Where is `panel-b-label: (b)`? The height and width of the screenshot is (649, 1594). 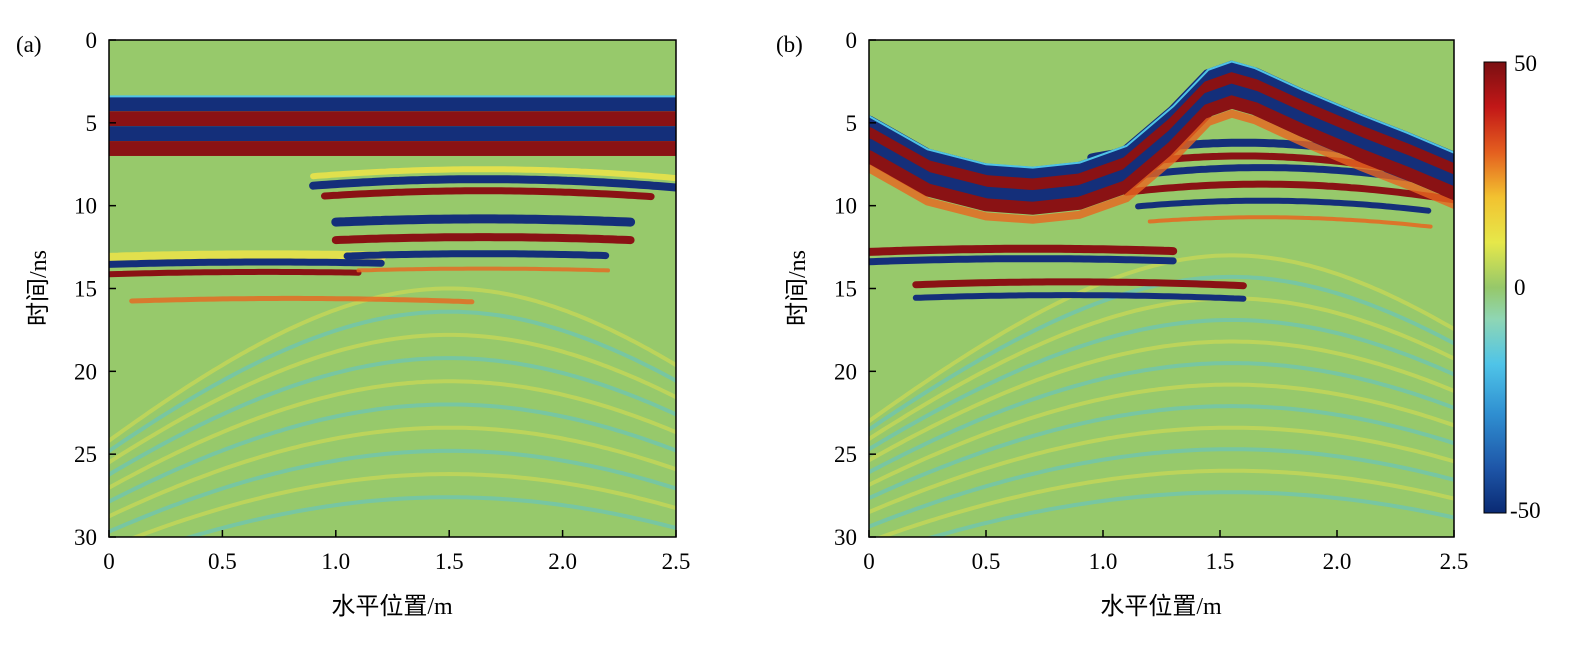
panel-b-label: (b) is located at coordinates (789, 44).